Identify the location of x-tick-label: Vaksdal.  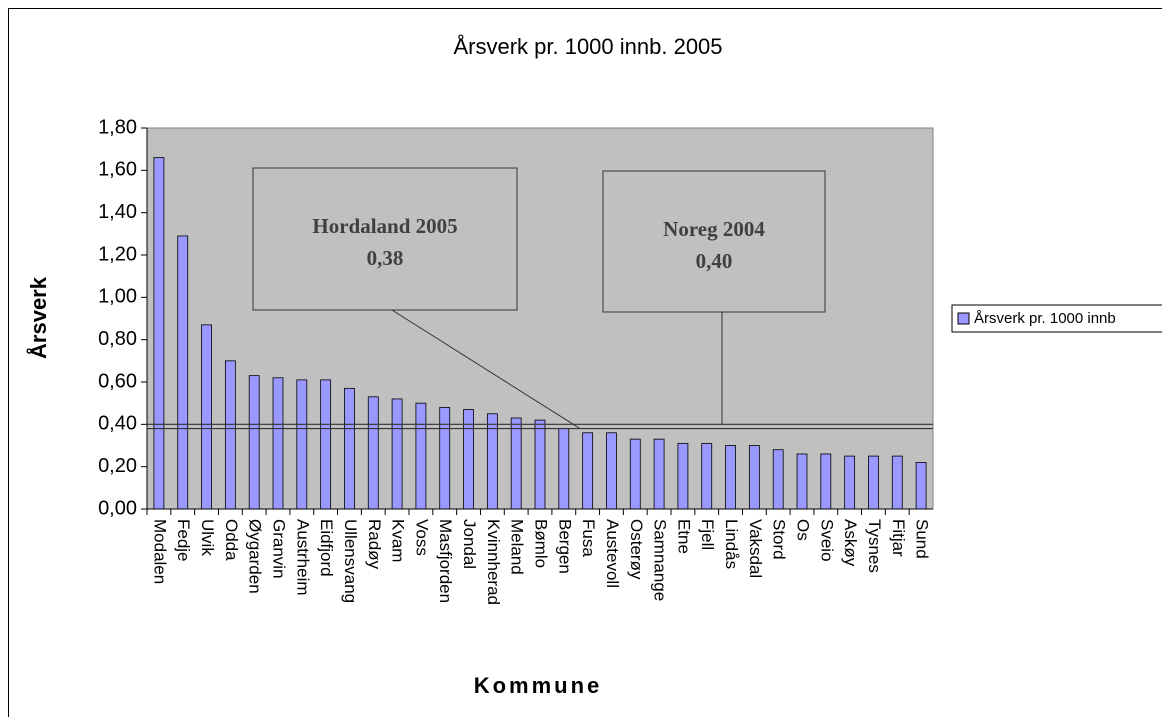
(755, 548).